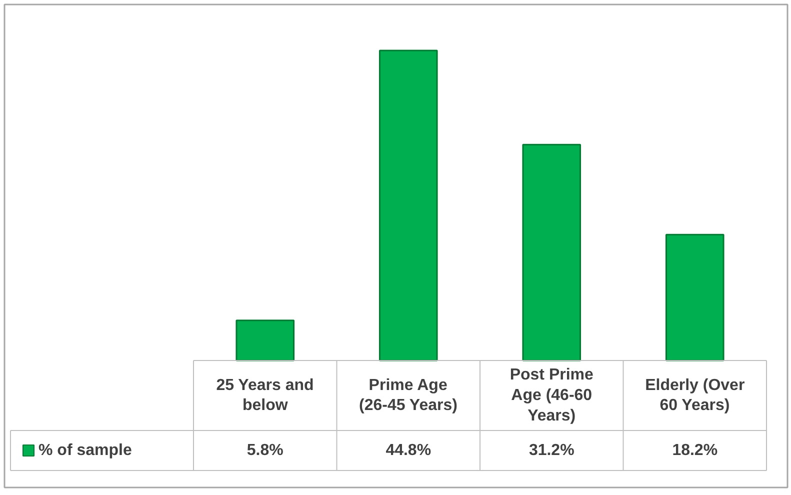 This screenshot has width=791, height=495. I want to click on data-label: 18.2%, so click(695, 450).